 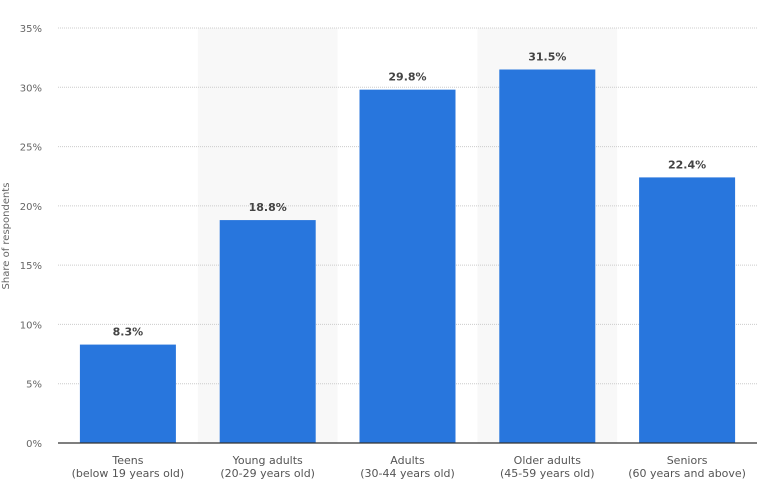 I want to click on x-tick-label: Seniors, so click(x=687, y=460).